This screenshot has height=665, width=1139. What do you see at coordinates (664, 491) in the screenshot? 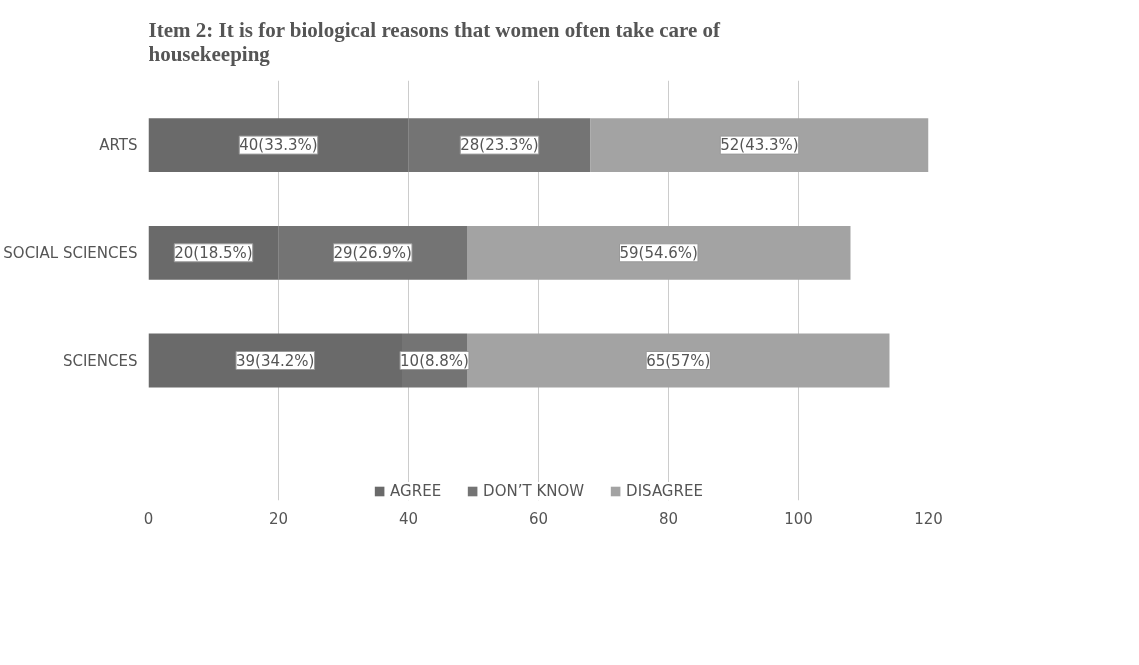
I see `legend-label: DISAGREE` at bounding box center [664, 491].